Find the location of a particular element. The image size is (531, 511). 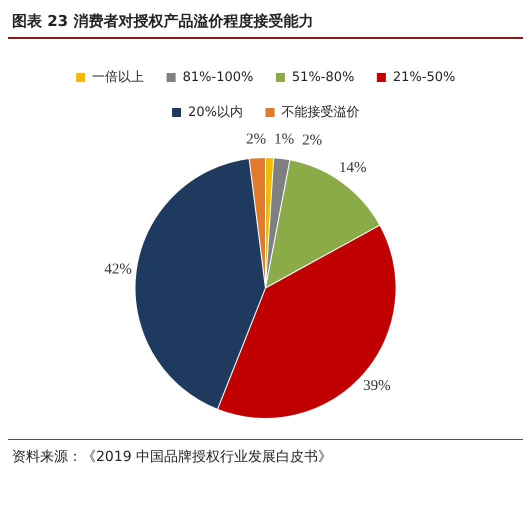

data-label: 39% is located at coordinates (377, 386).